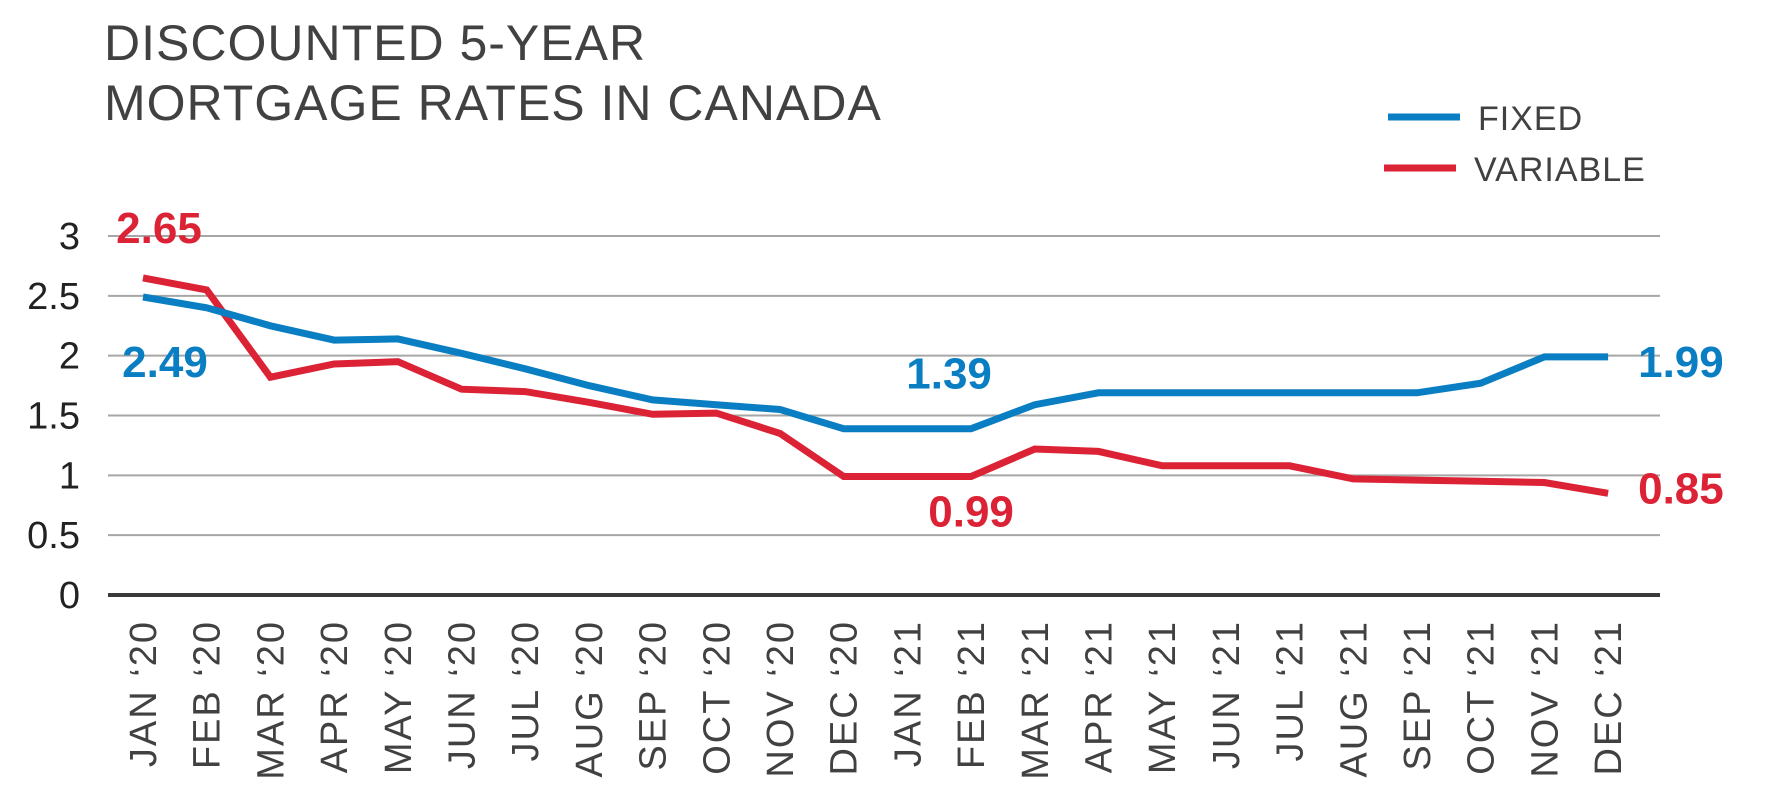 The image size is (1770, 803). I want to click on chart-title-line-2: MORTGAGE RATES IN CANADA, so click(493, 103).